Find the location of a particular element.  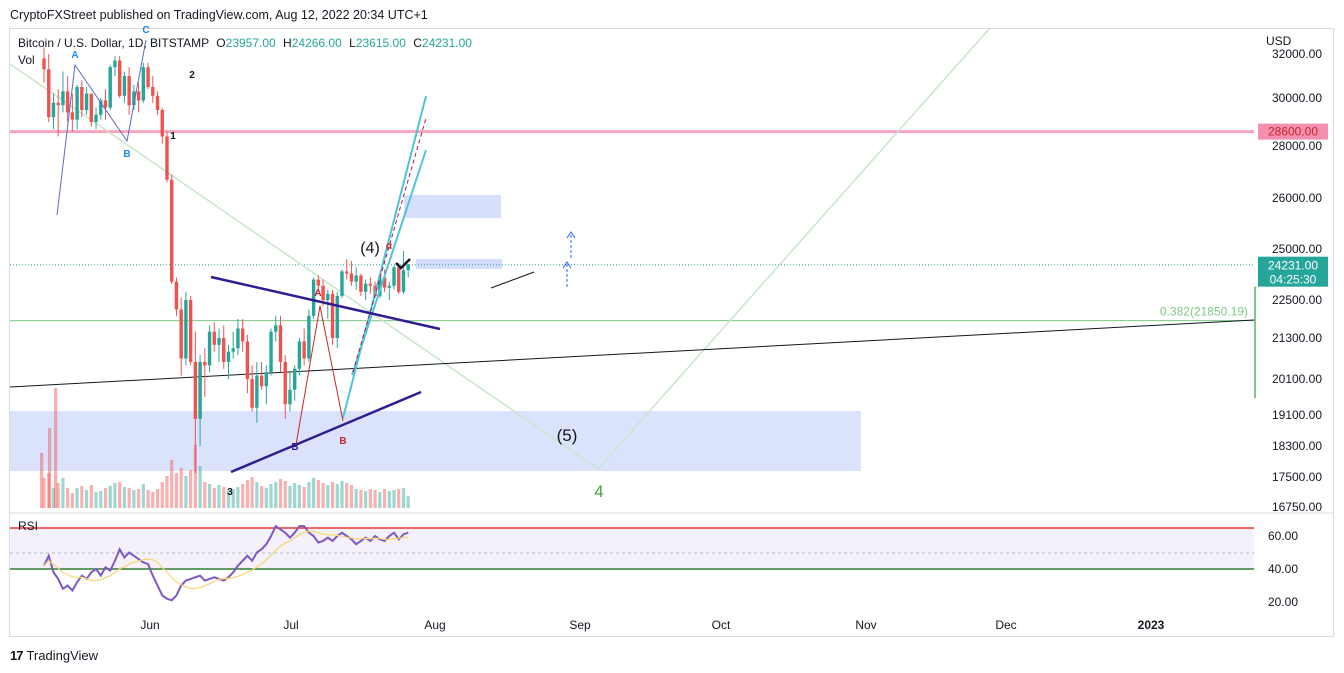

price-tick-label: 26000.00 is located at coordinates (1297, 198).